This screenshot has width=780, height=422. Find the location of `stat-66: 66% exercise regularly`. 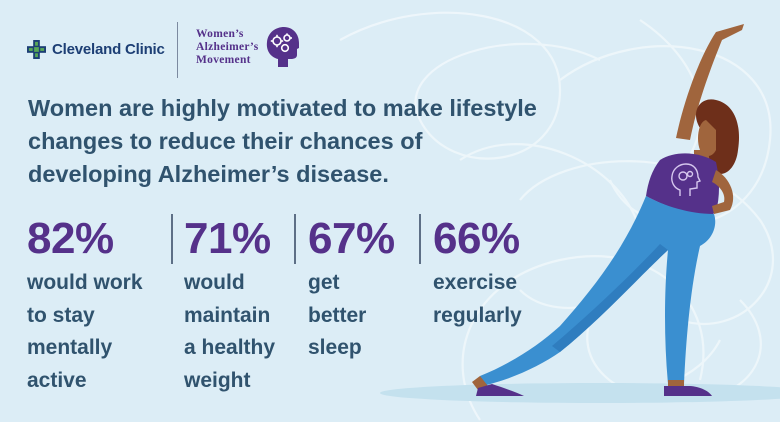

stat-66: 66% exercise regularly is located at coordinates (477, 273).